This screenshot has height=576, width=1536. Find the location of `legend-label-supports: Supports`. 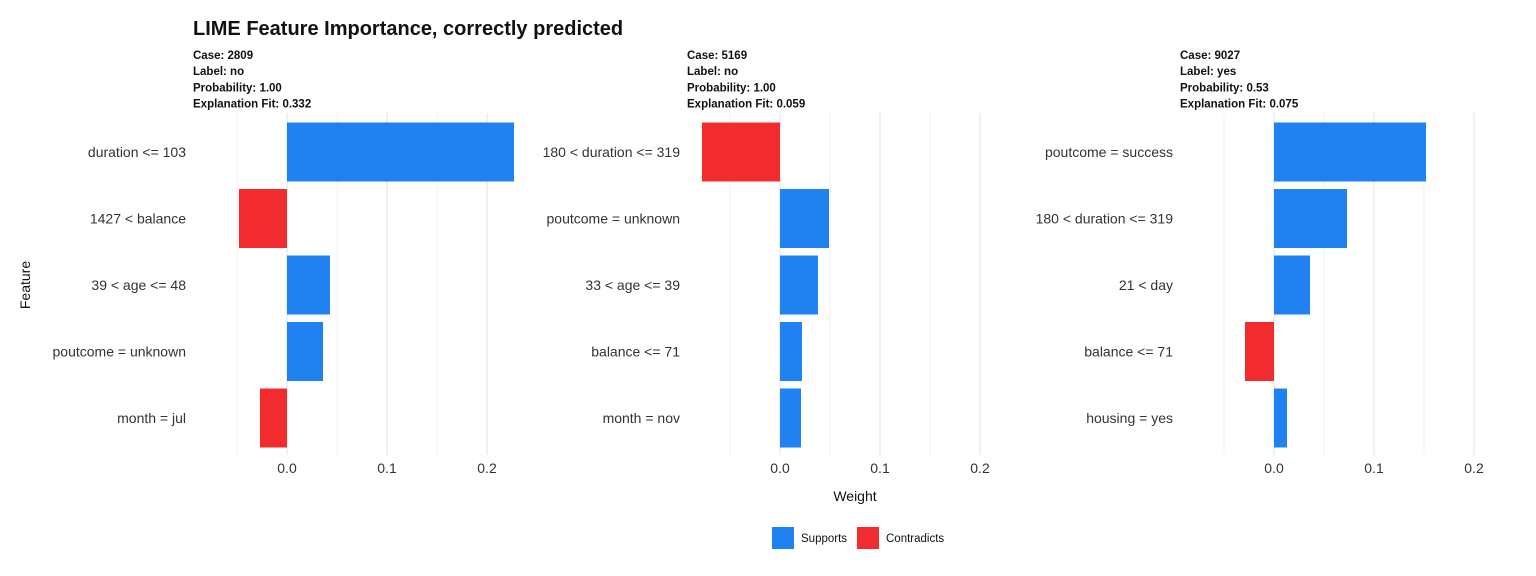

legend-label-supports: Supports is located at coordinates (824, 539).